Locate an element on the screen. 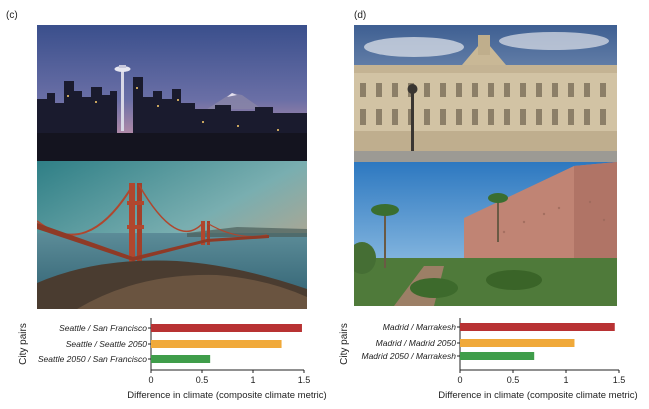 The image size is (649, 409). marrakesh-city-wall-photo is located at coordinates (485, 234).